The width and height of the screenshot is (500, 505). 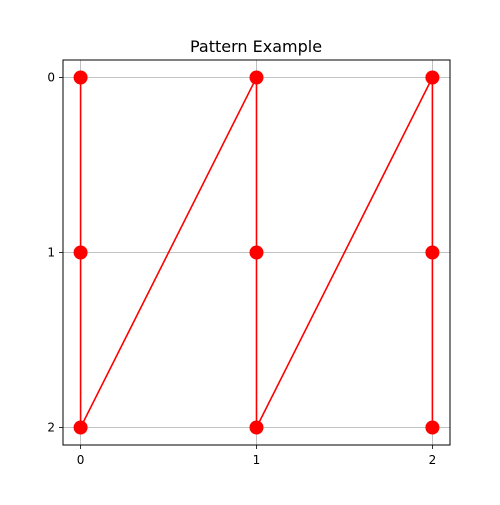 I want to click on x-tick-label: 2, so click(x=433, y=460).